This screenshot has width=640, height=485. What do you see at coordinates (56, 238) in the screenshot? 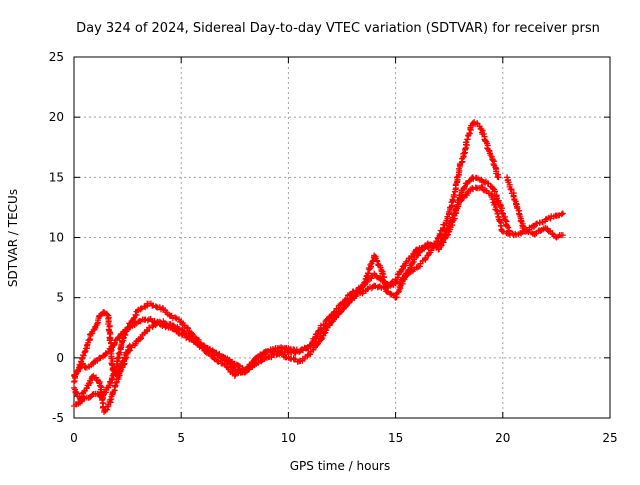
I see `y-tick-label: 10` at bounding box center [56, 238].